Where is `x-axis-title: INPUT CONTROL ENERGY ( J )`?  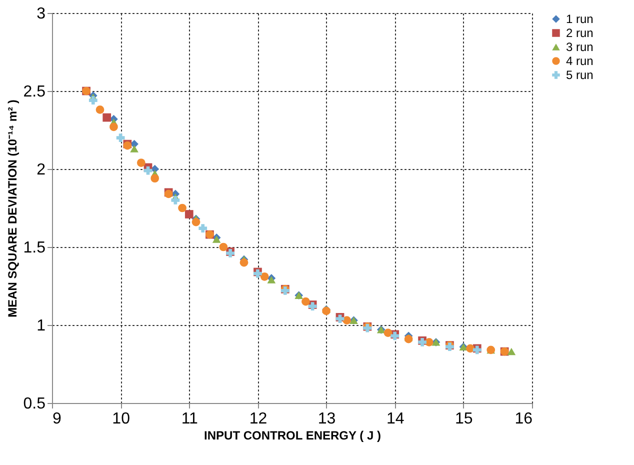 x-axis-title: INPUT CONTROL ENERGY ( J ) is located at coordinates (292, 435).